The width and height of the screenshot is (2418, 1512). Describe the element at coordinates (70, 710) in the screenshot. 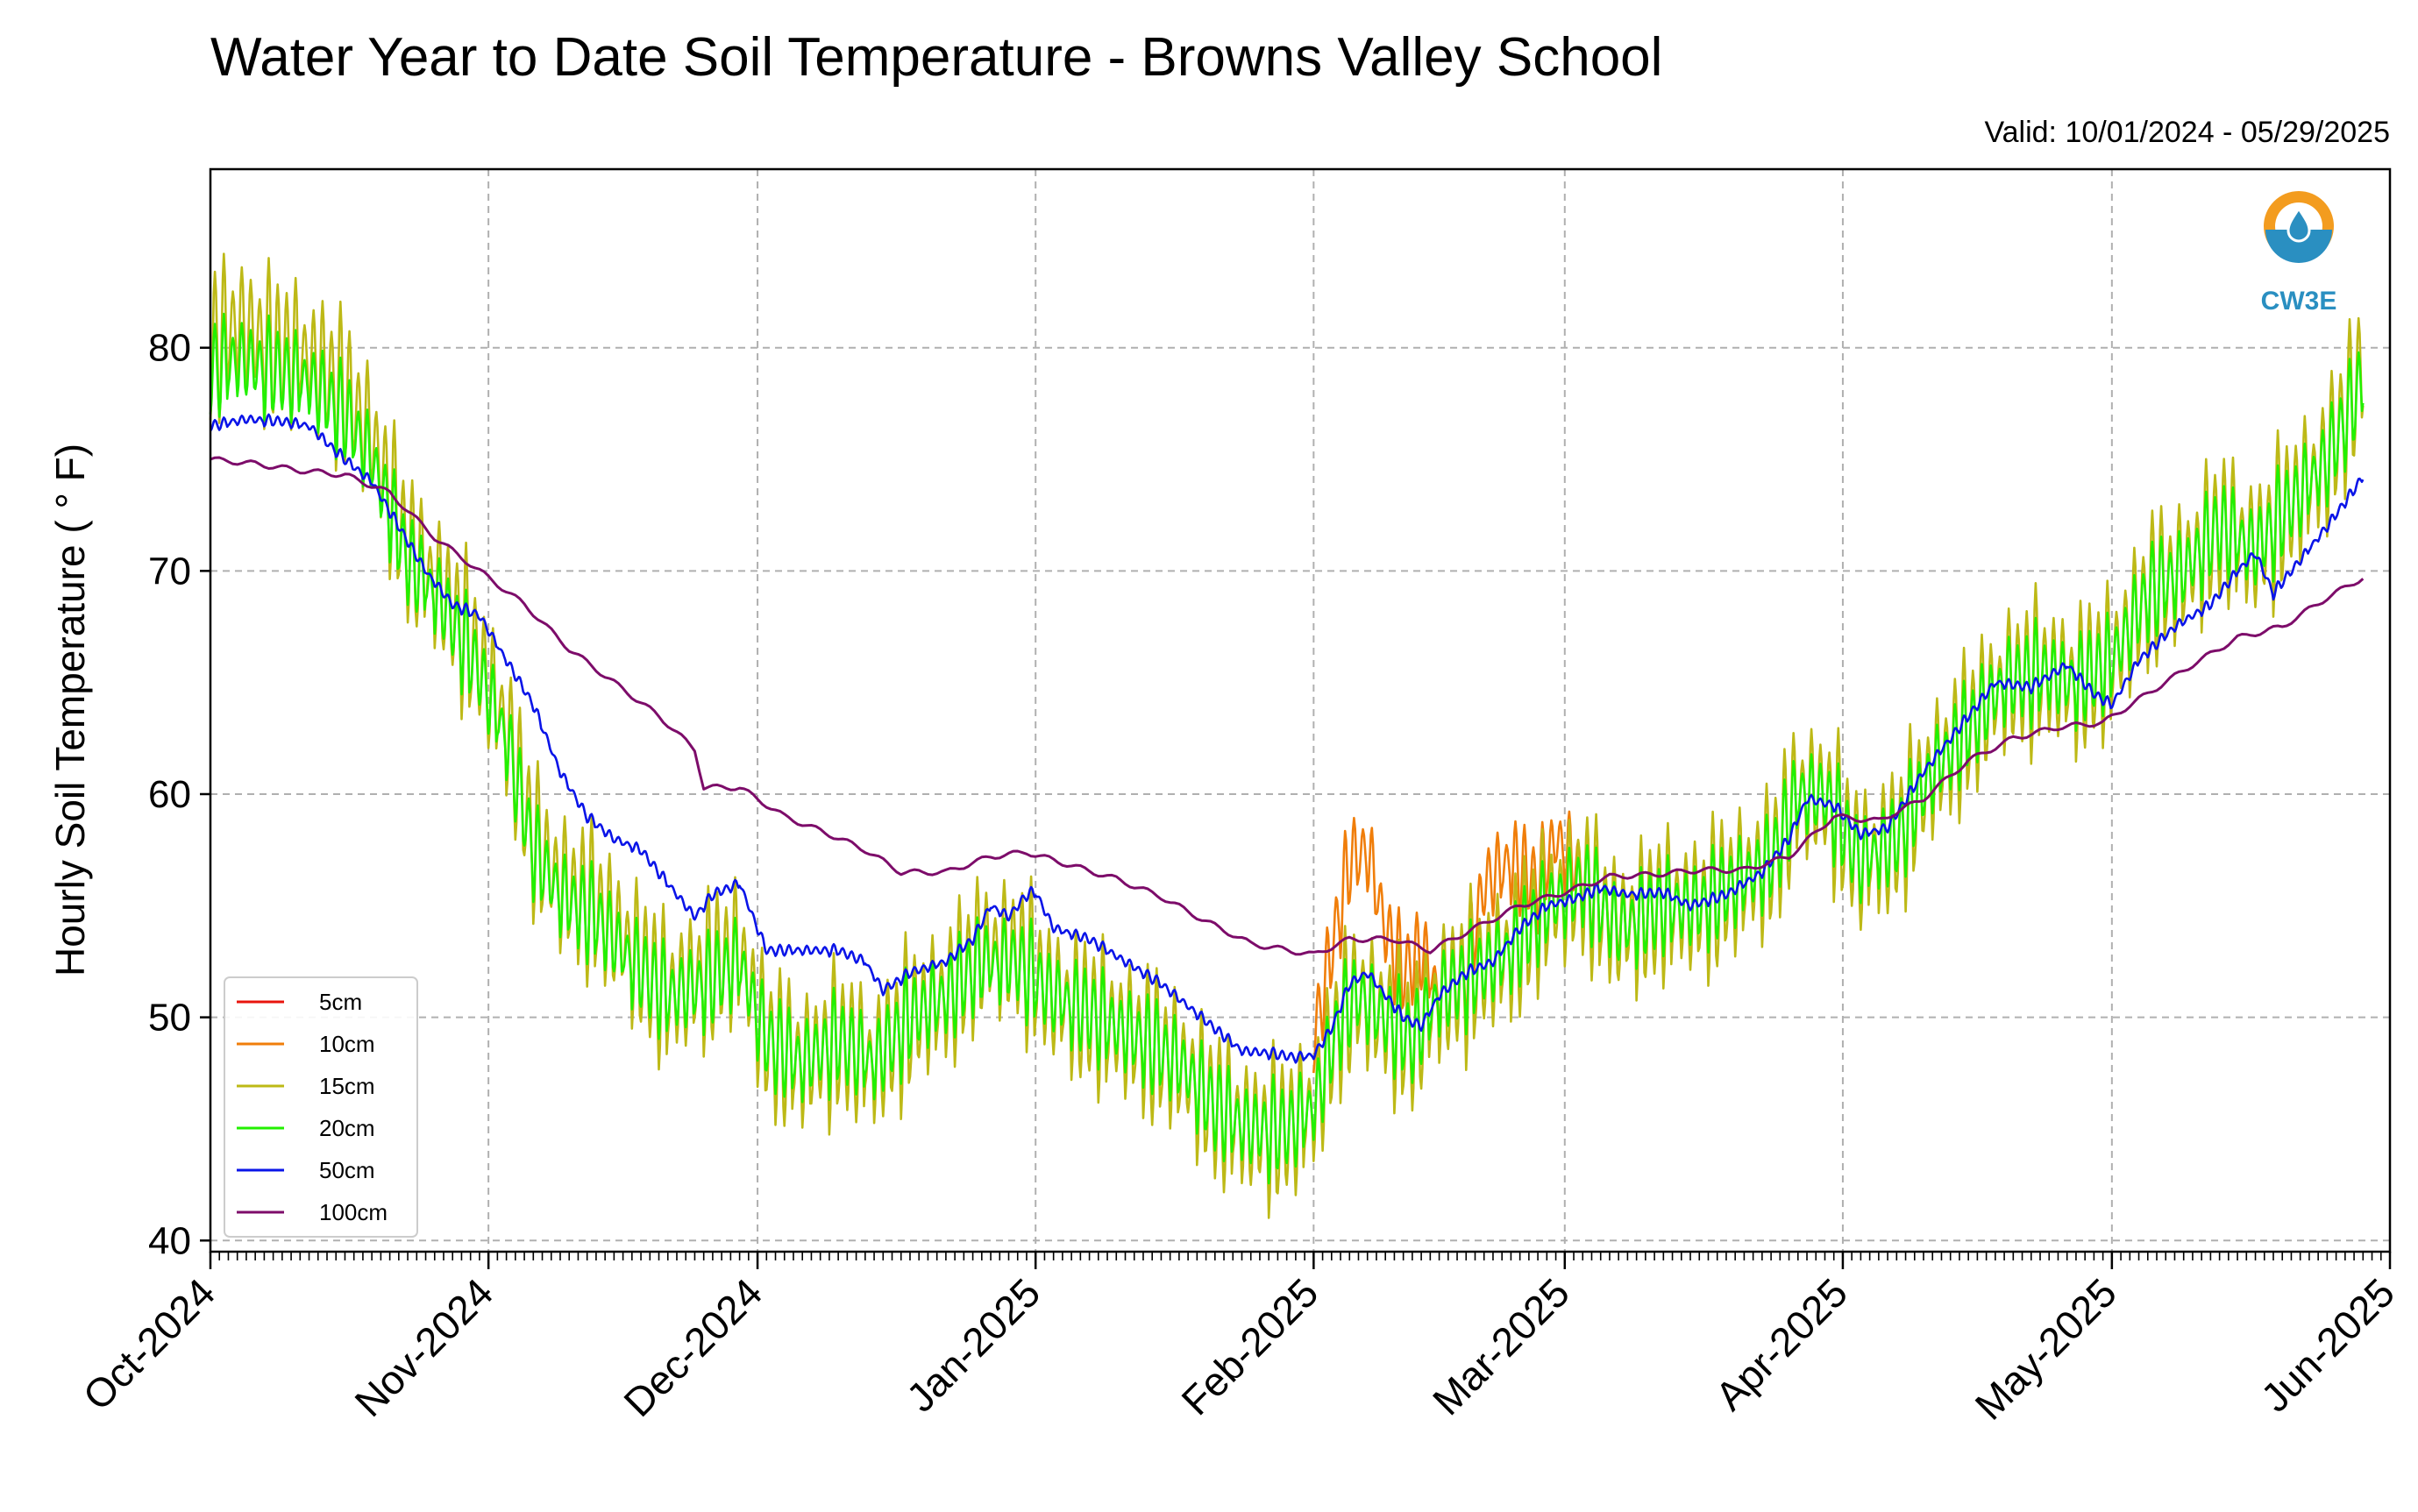

I see `y-axis-label: Hourly Soil Temperature ( ° F)` at that location.